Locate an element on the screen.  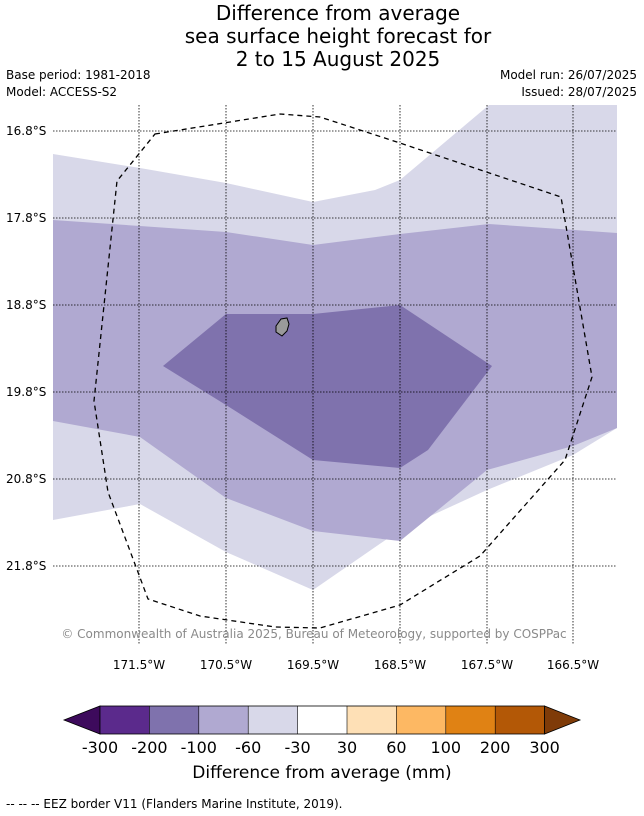
chart-title-line-3: 2 to 15 August 2025 is located at coordinates (338, 59).